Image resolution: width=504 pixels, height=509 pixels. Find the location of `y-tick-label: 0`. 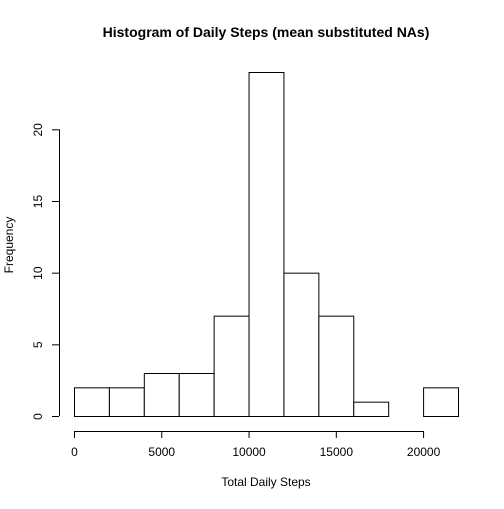

y-tick-label: 0 is located at coordinates (38, 416).